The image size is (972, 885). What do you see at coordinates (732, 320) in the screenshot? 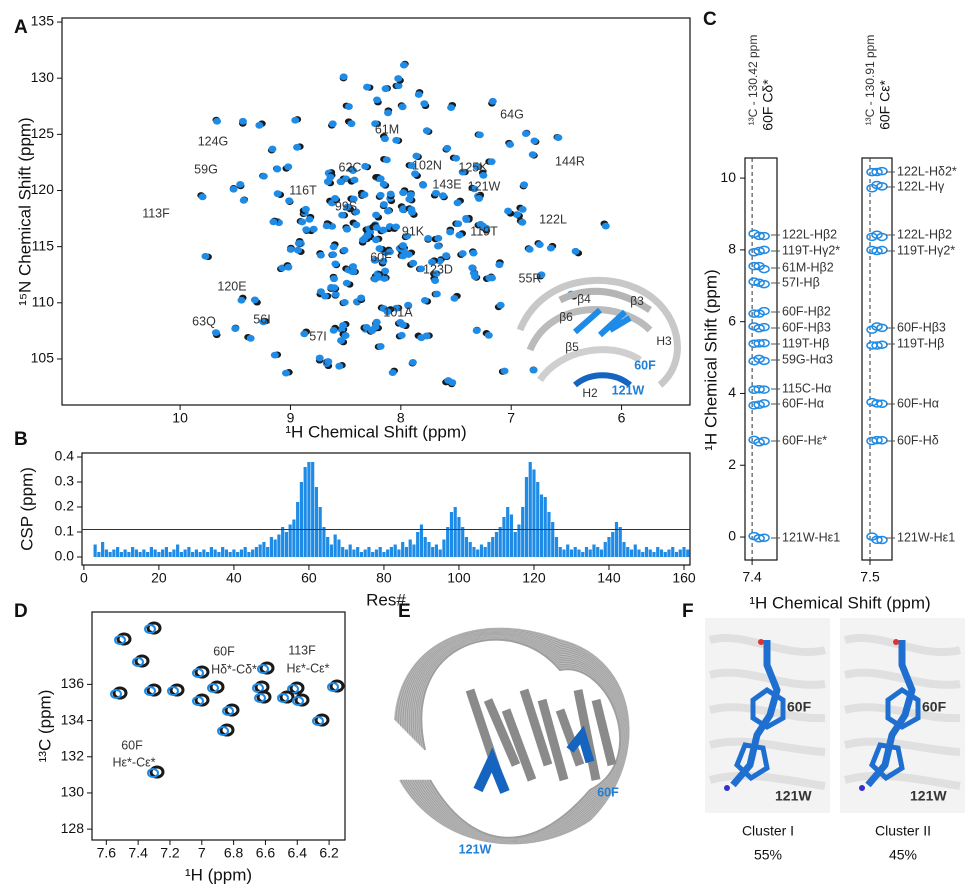
I see `y-tick-label: 6` at bounding box center [732, 320].